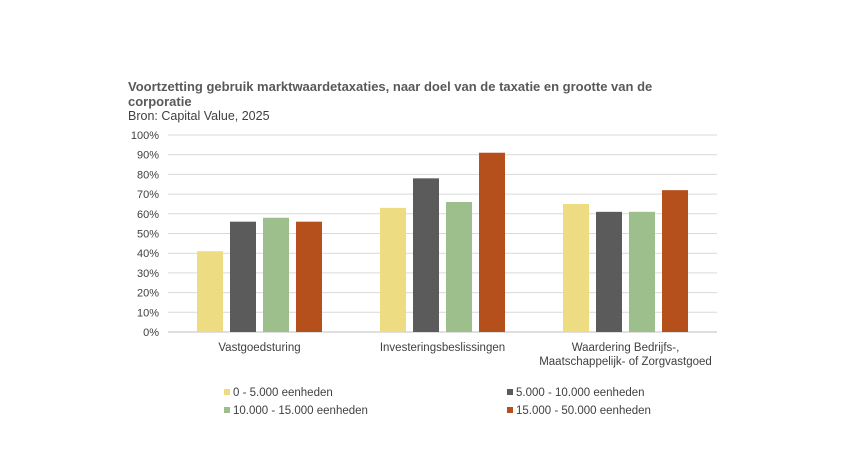 Image resolution: width=842 pixels, height=473 pixels. I want to click on y-tick-label: 40%, so click(148, 254).